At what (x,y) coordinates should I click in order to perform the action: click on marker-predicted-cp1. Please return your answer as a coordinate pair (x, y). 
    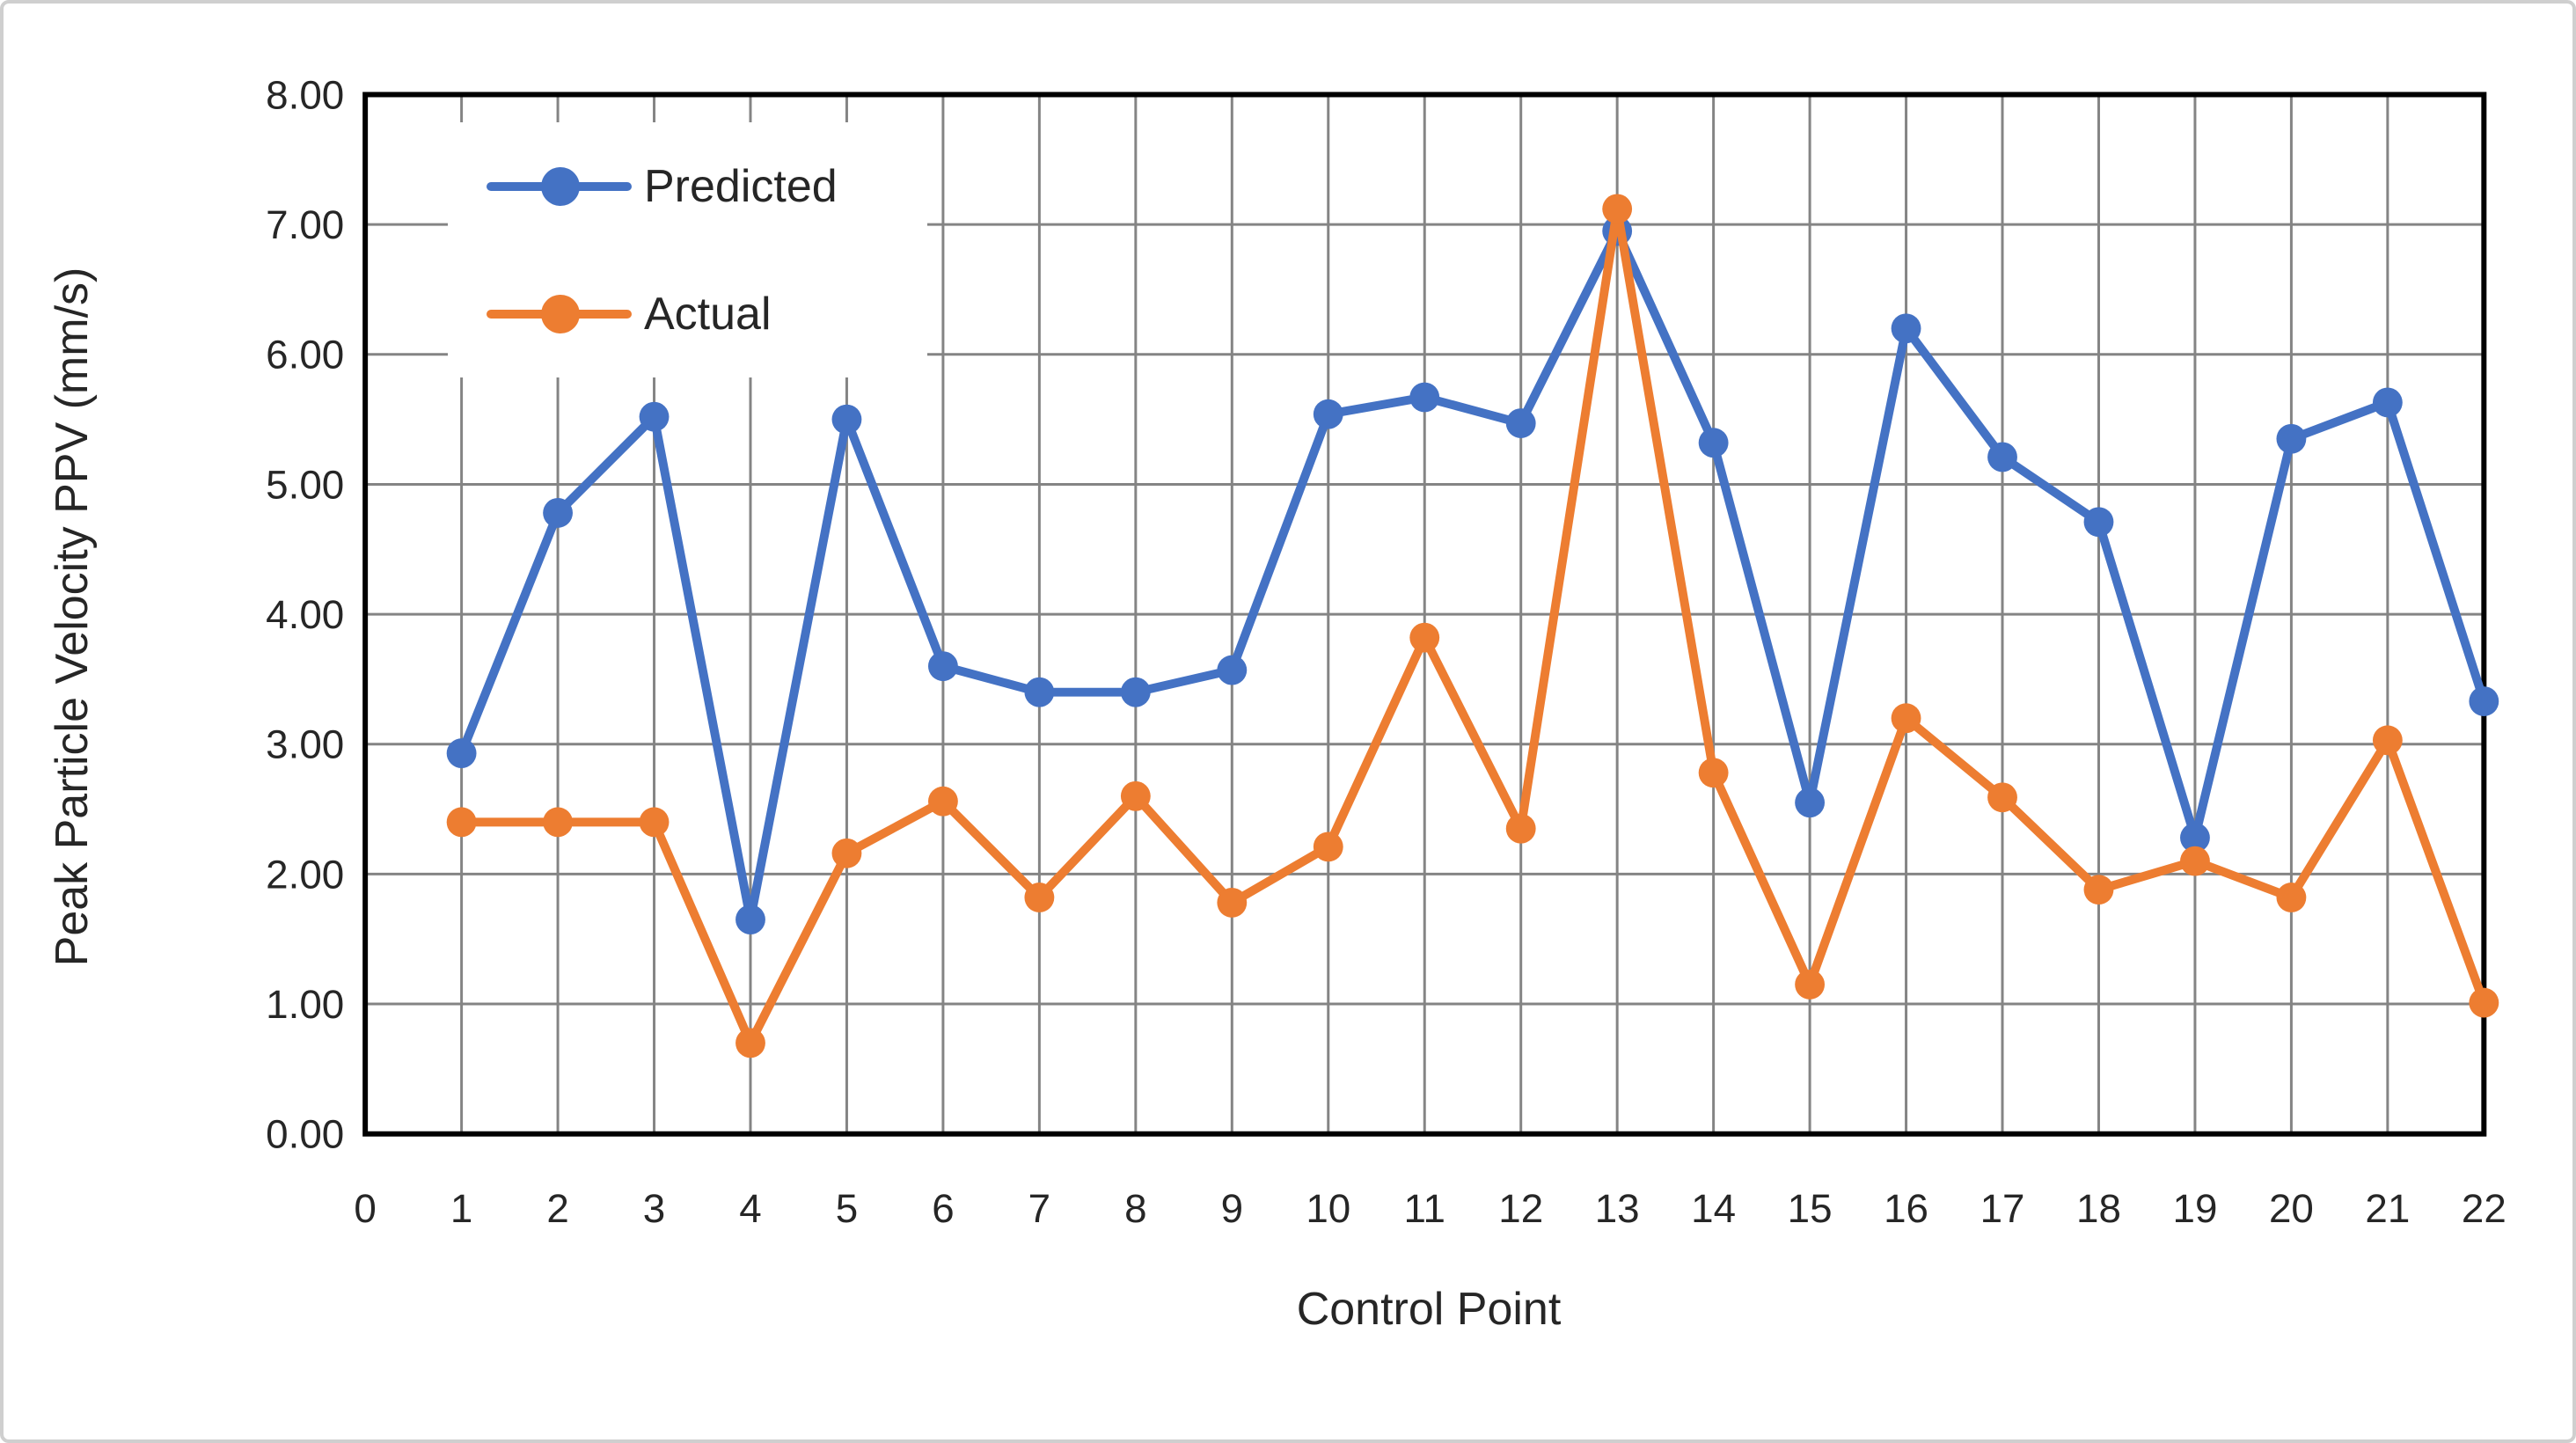
    Looking at the image, I should click on (461, 753).